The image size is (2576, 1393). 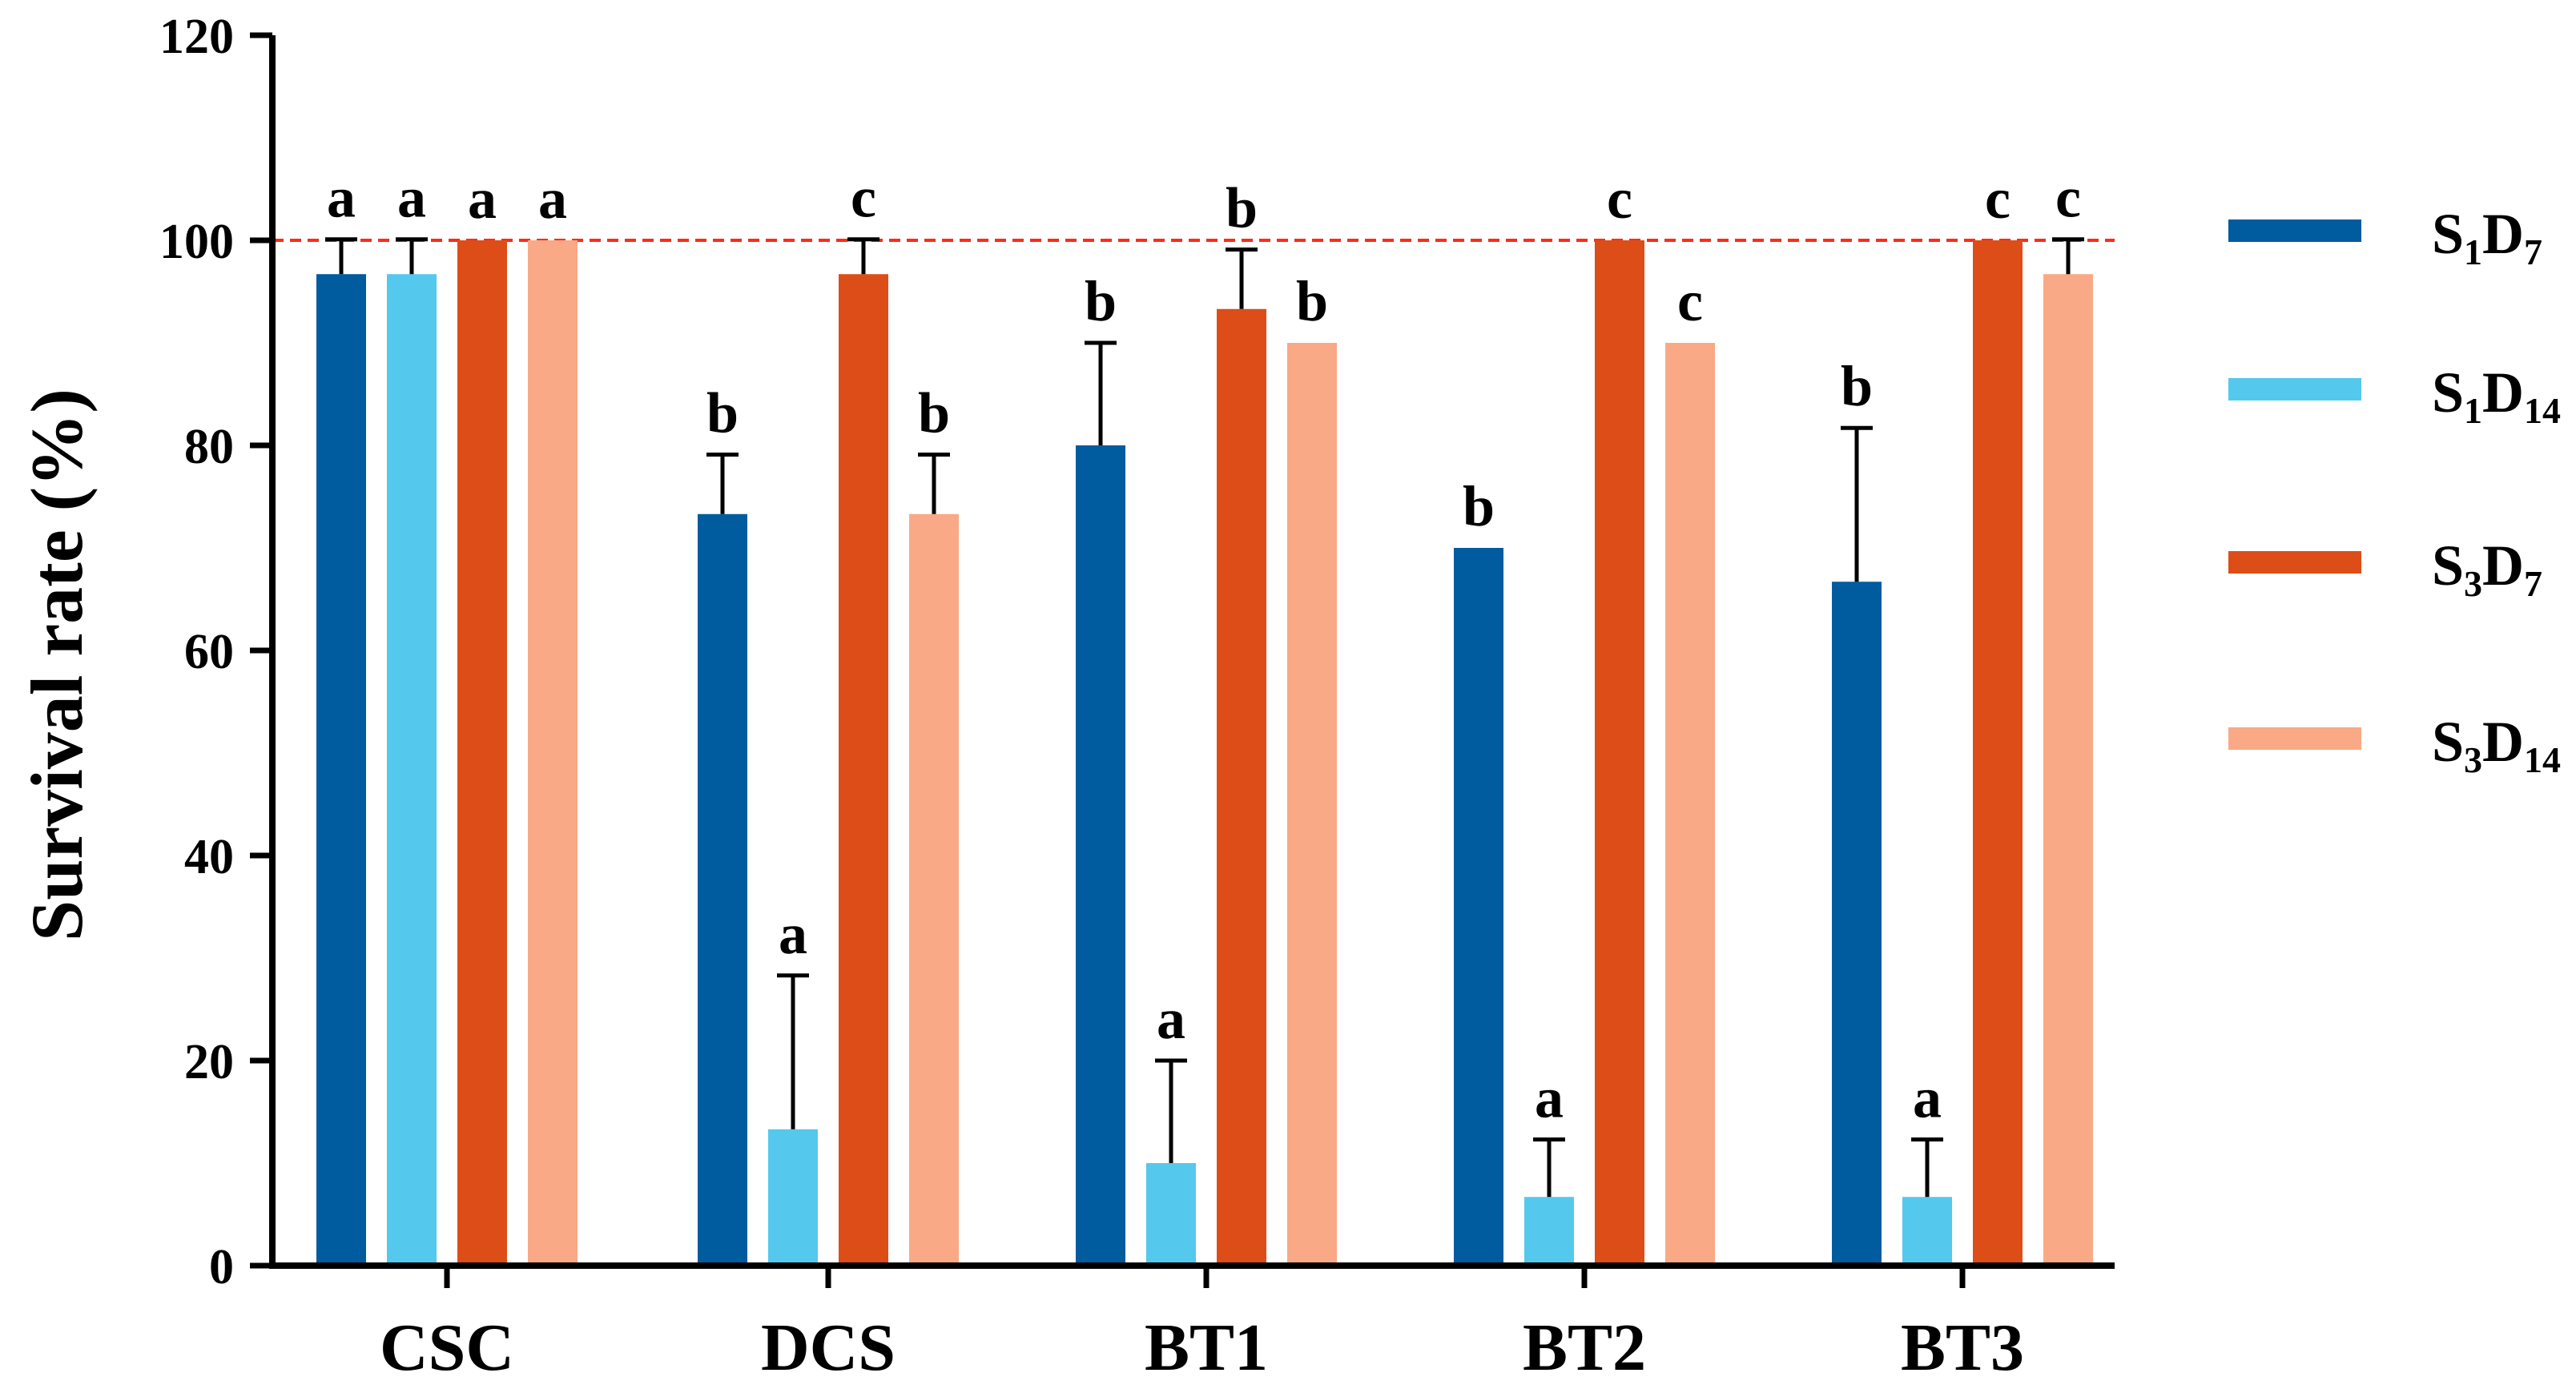 What do you see at coordinates (2496, 745) in the screenshot?
I see `legend-label-S3D14: S3D14` at bounding box center [2496, 745].